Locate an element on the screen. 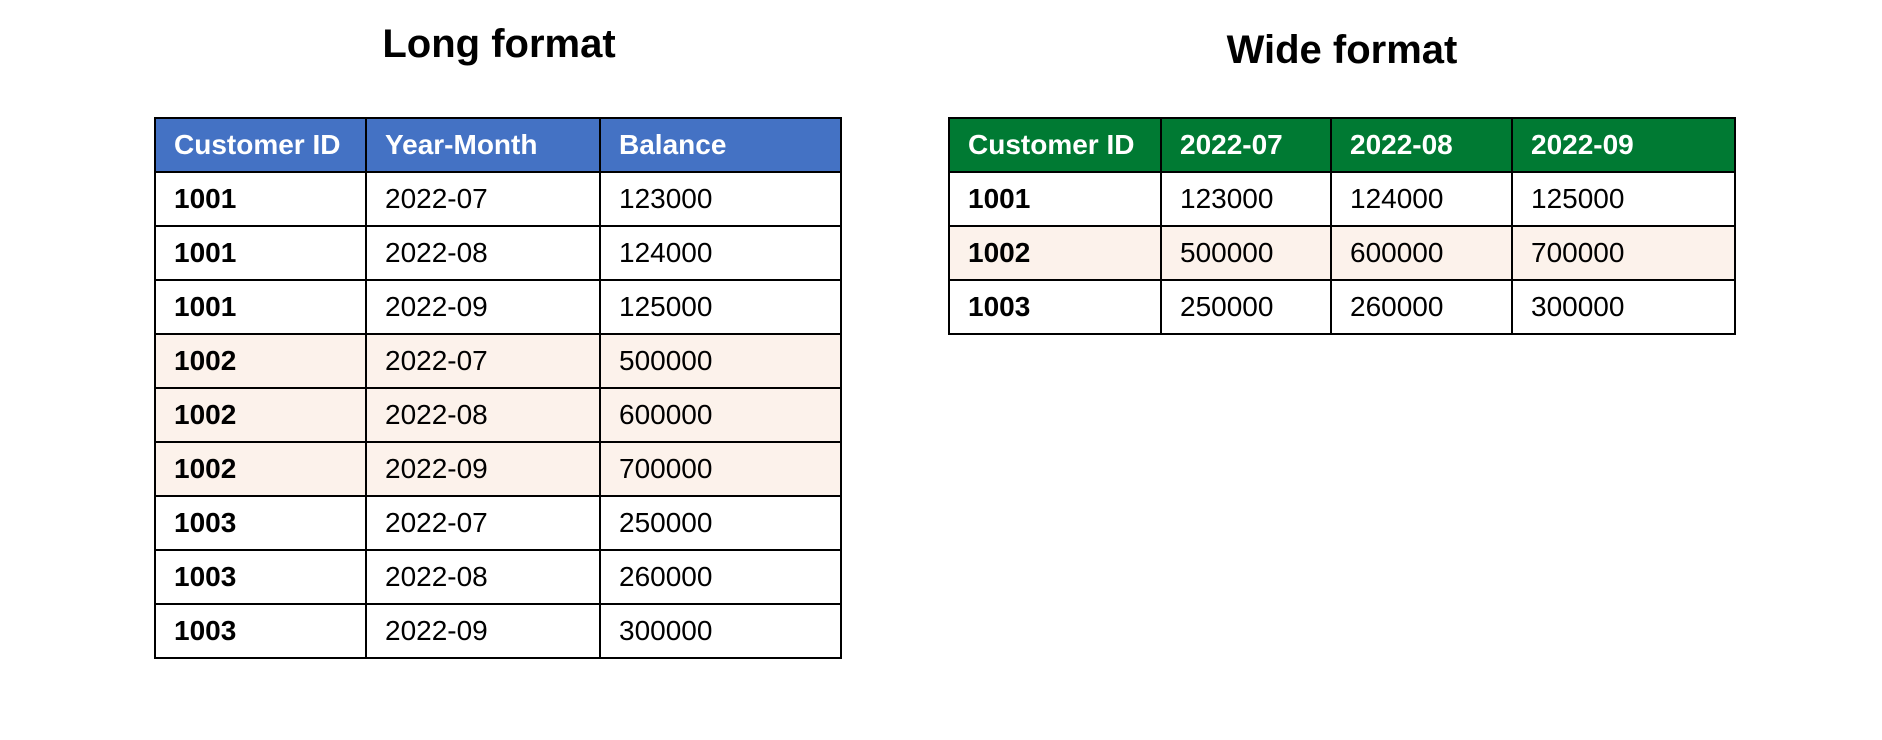 This screenshot has width=1882, height=740. table-row: 1001 123000 124000 125000 is located at coordinates (1342, 199).